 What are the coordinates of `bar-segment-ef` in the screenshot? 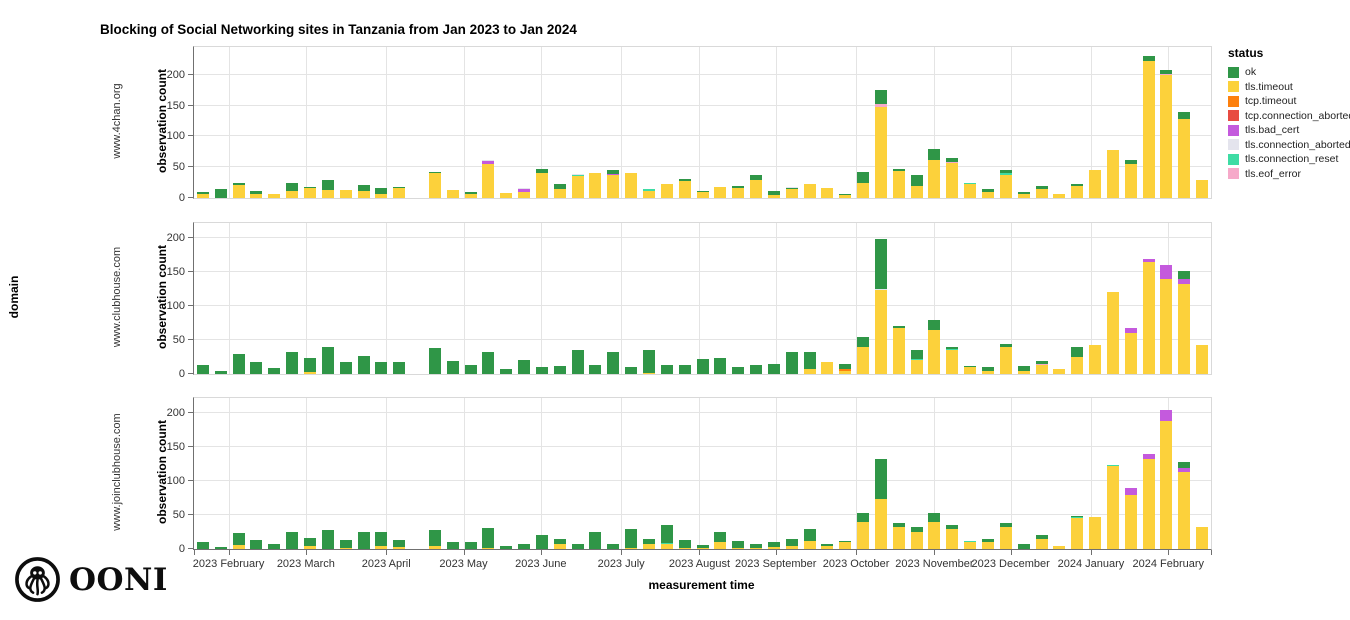 It's located at (880, 105).